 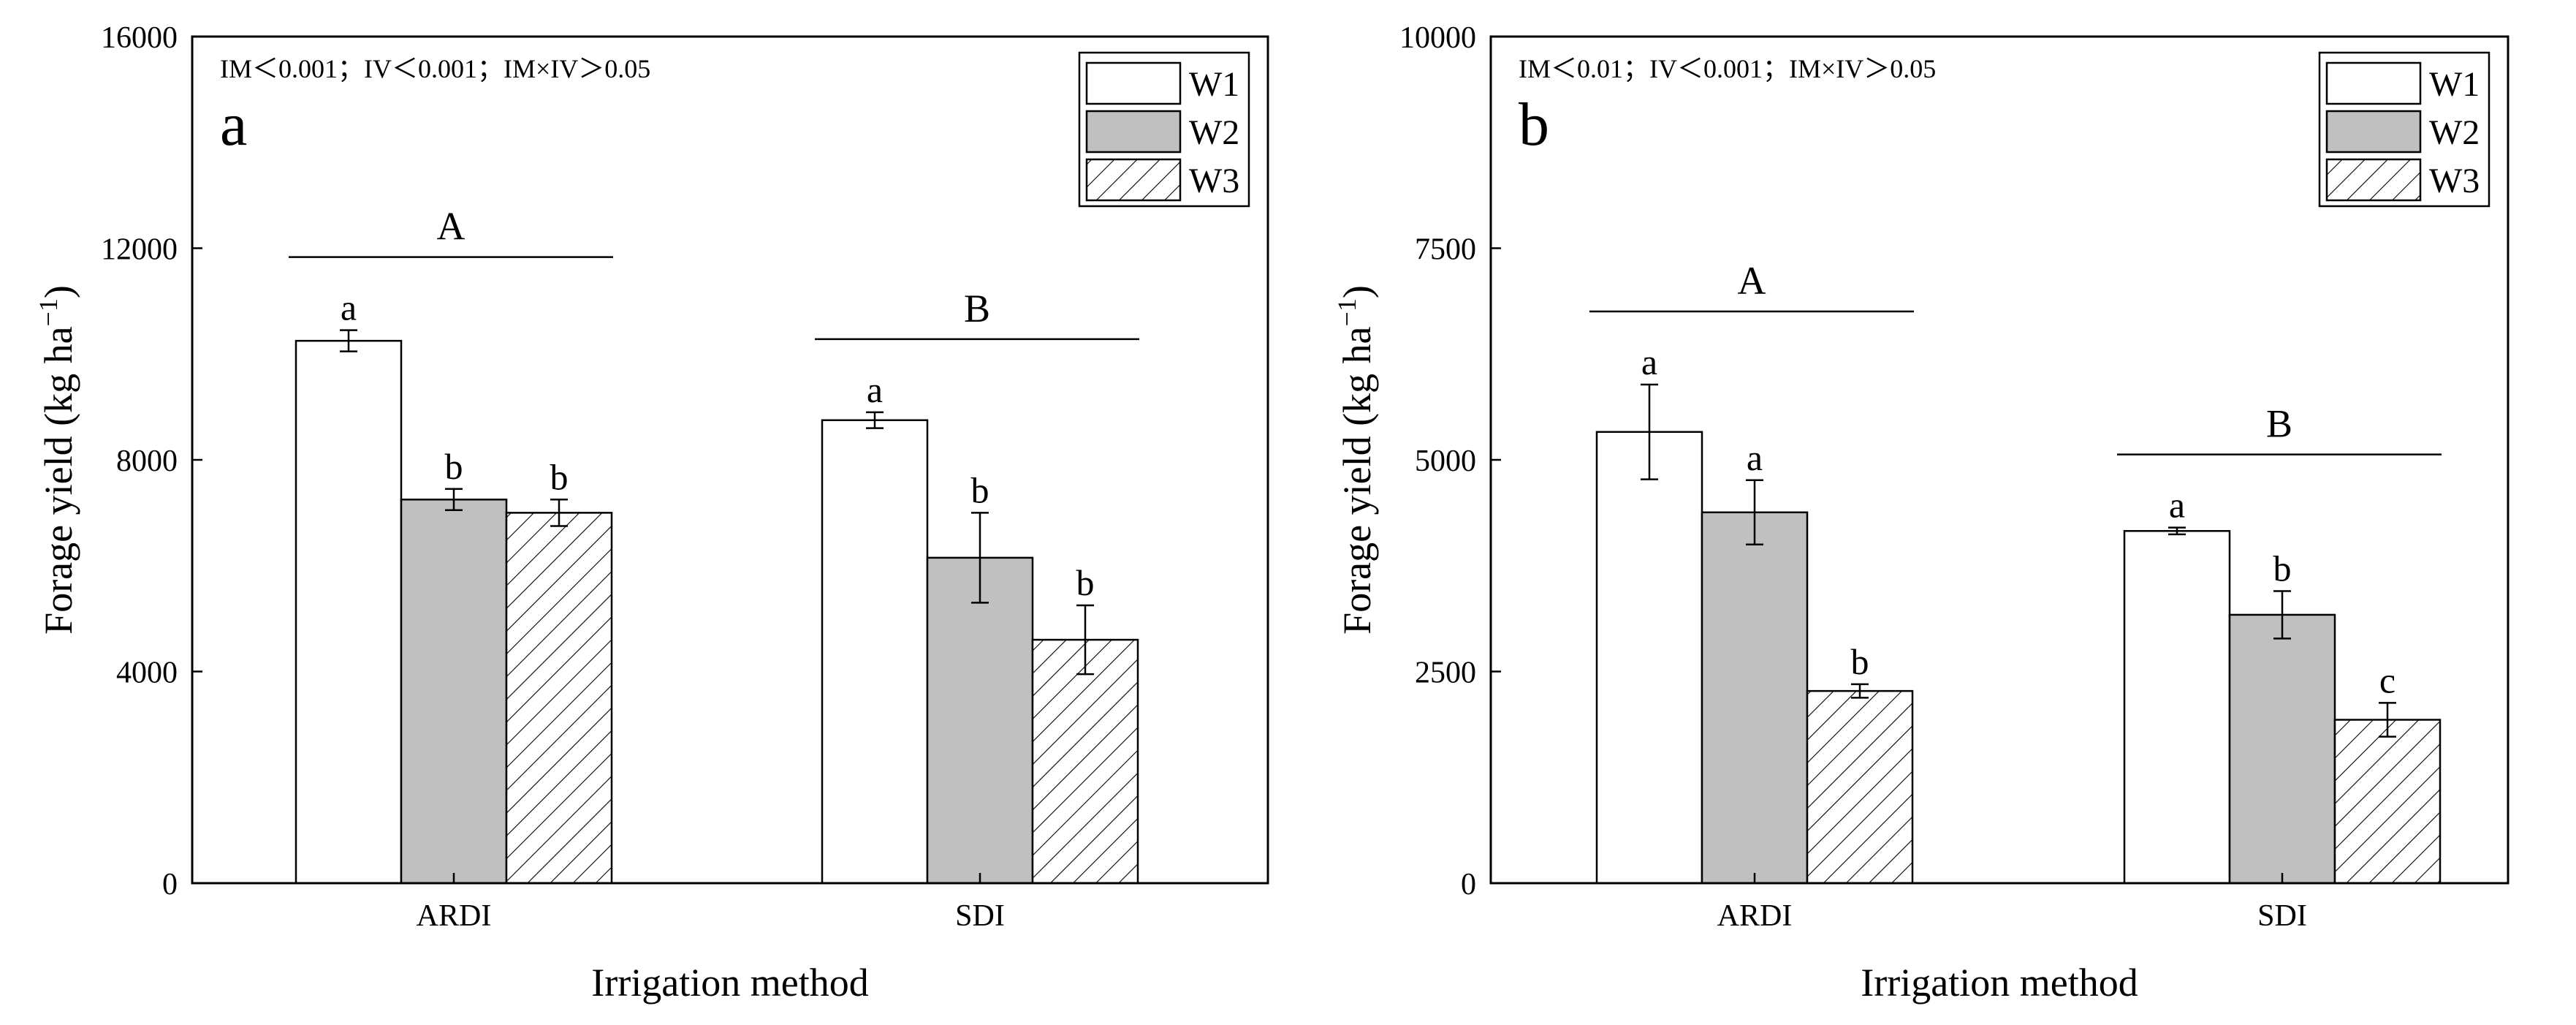 I want to click on stats-annotation: IM＜0.01；IV＜0.001；IM×IV＞0.05, so click(x=1727, y=68).